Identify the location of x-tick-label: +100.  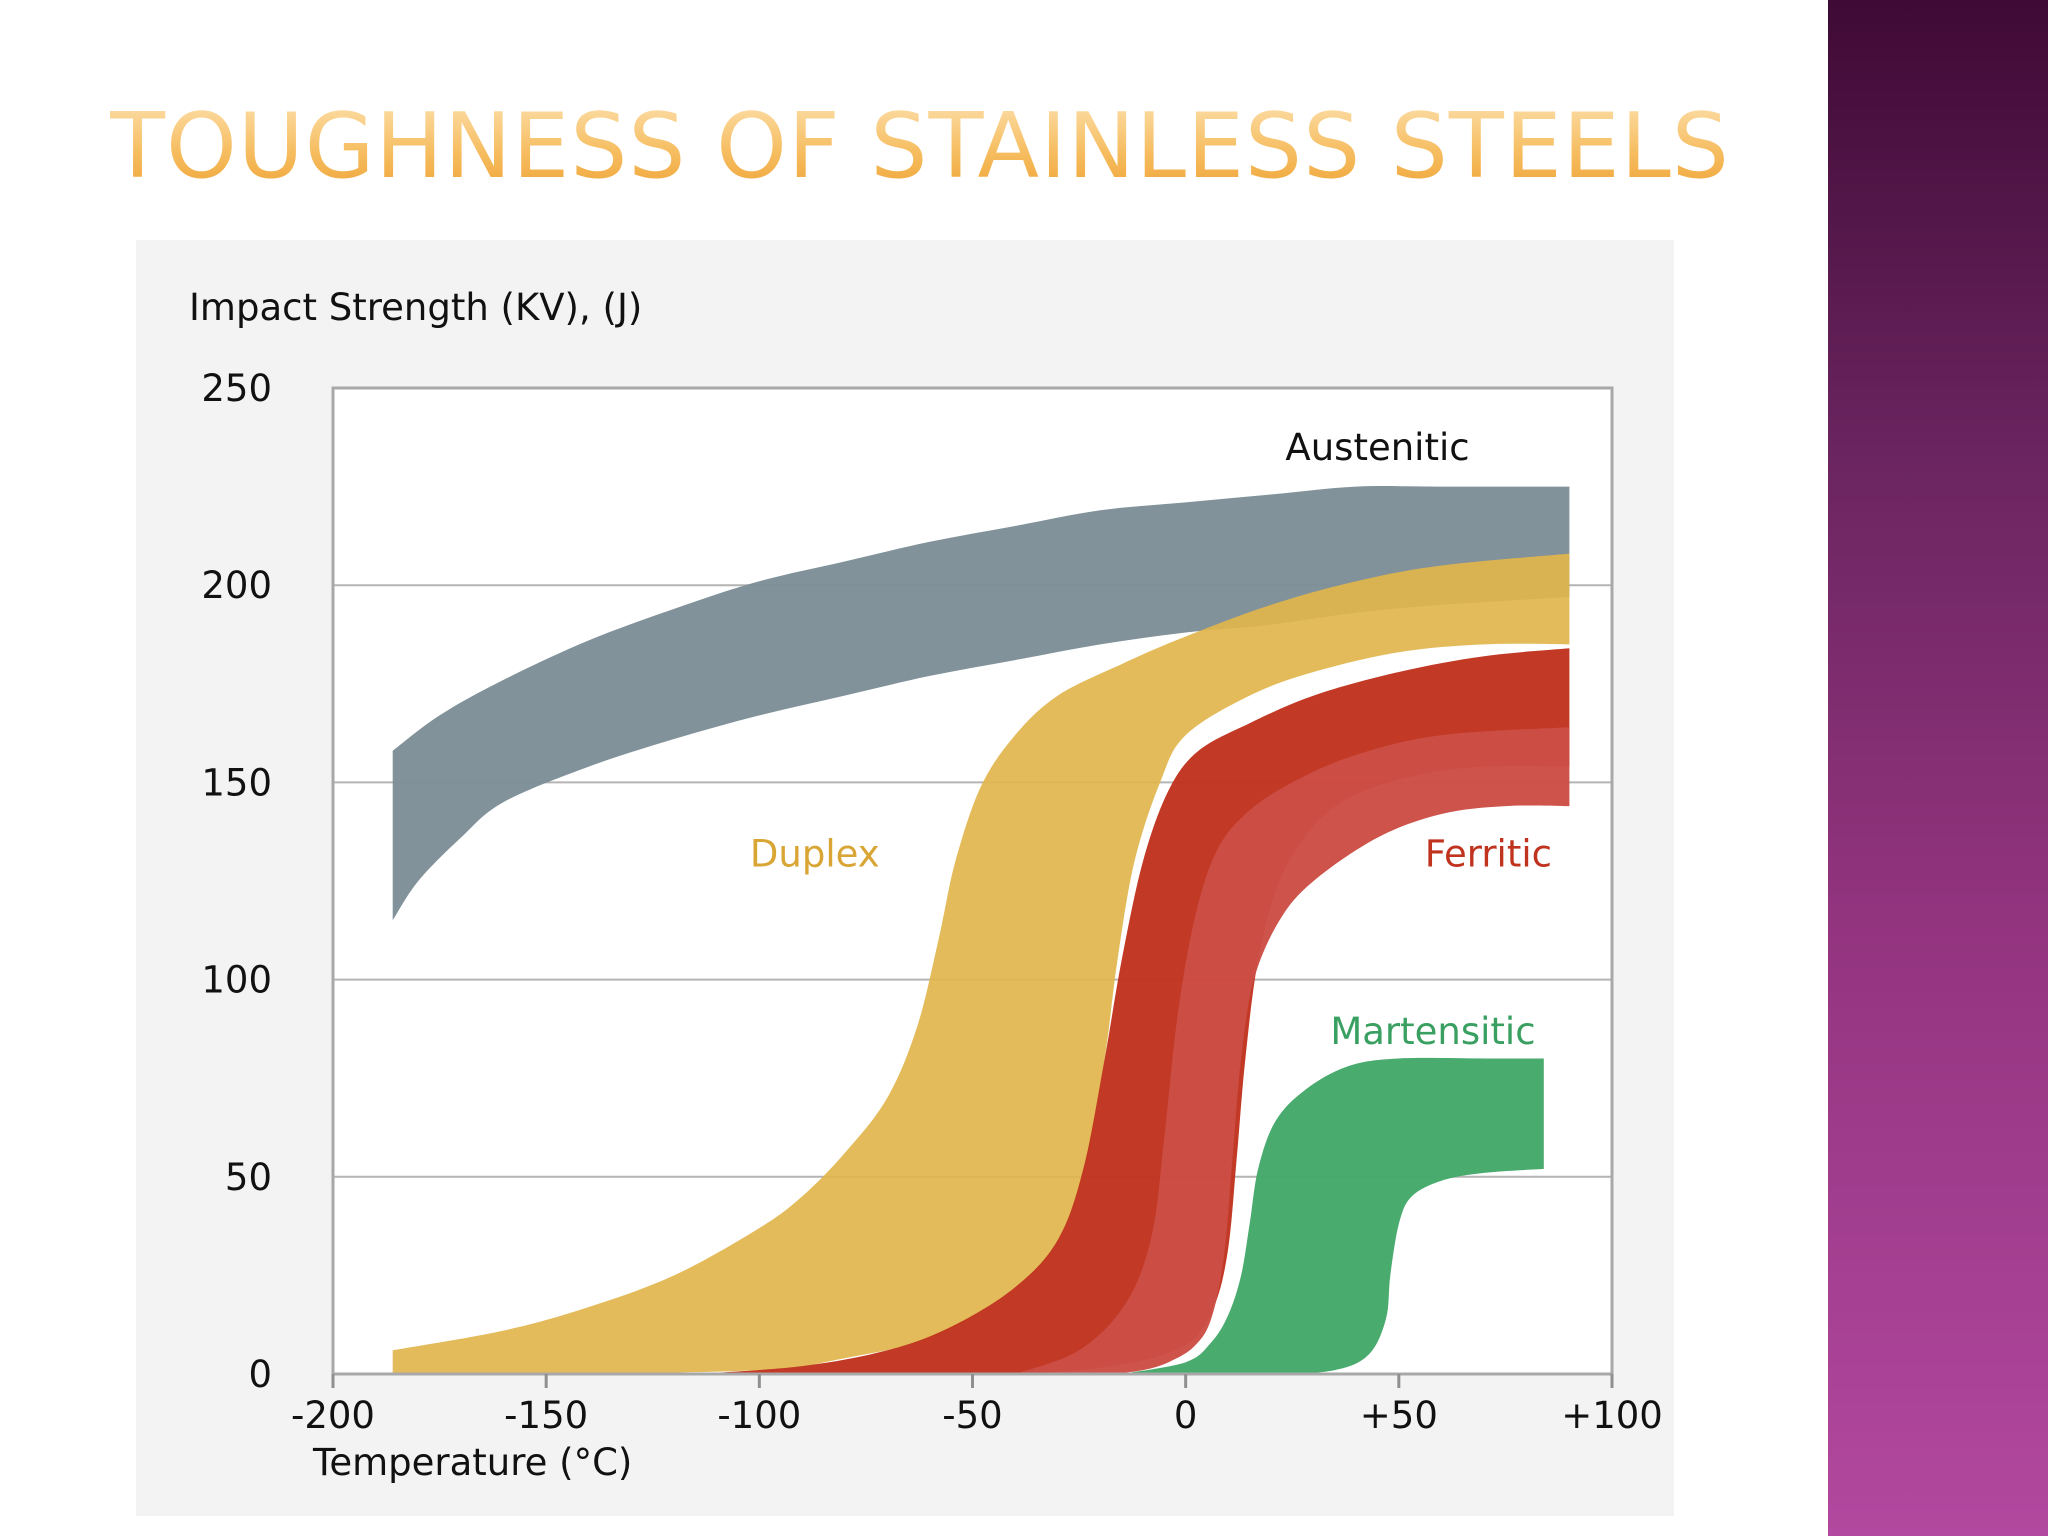
(1612, 1415).